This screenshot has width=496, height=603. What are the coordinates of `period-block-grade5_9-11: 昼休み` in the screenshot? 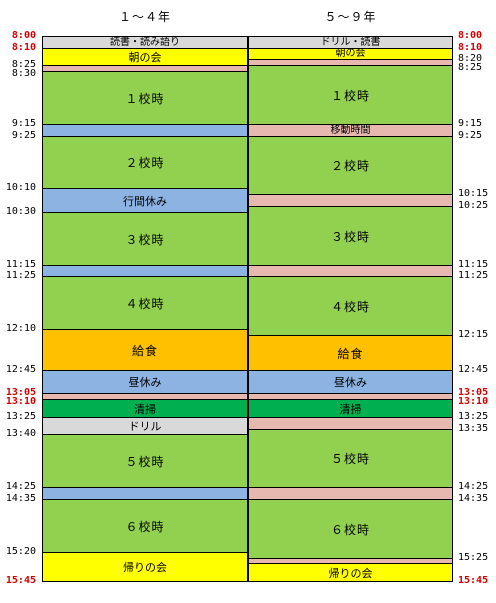 It's located at (350, 382).